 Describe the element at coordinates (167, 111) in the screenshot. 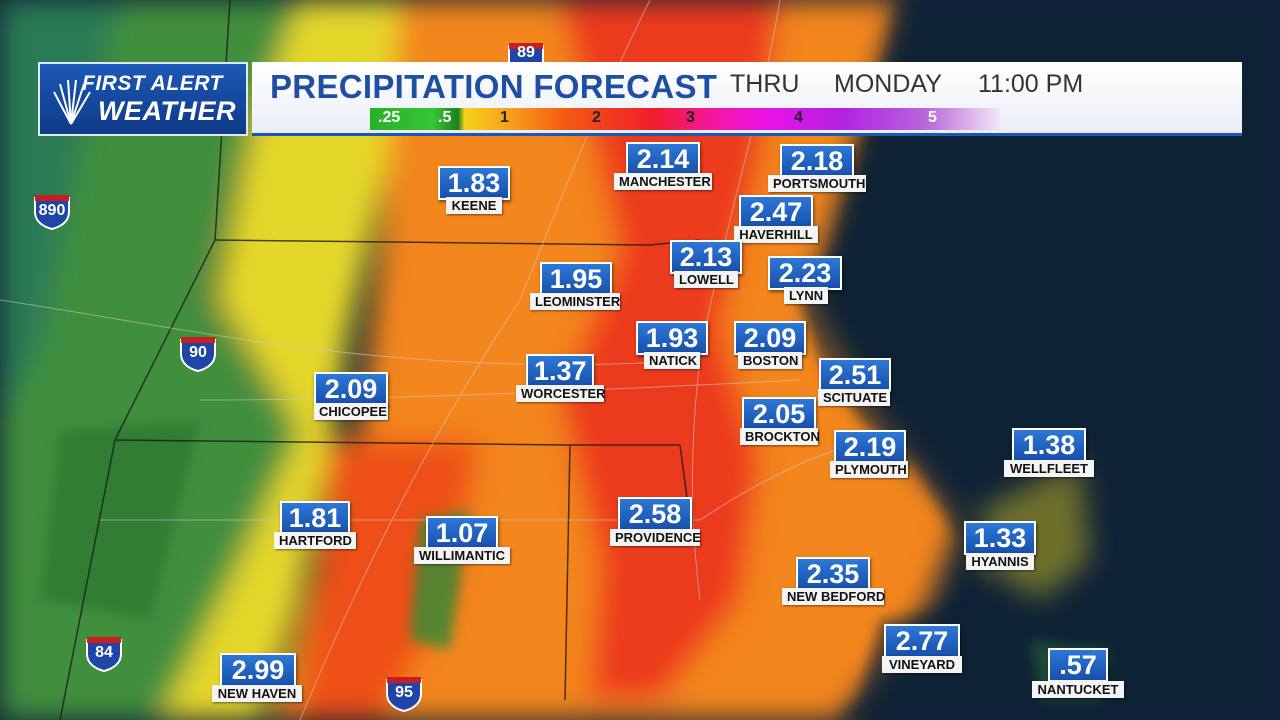

I see `logo-line-weather: WEATHER` at that location.